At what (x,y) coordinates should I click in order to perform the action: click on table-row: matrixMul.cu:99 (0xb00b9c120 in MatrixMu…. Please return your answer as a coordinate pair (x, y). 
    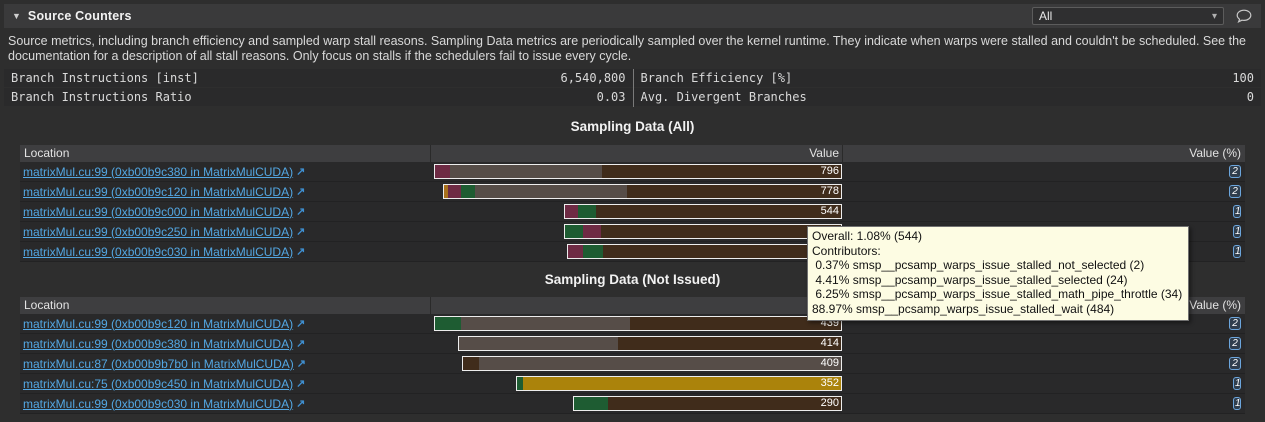
    Looking at the image, I should click on (632, 324).